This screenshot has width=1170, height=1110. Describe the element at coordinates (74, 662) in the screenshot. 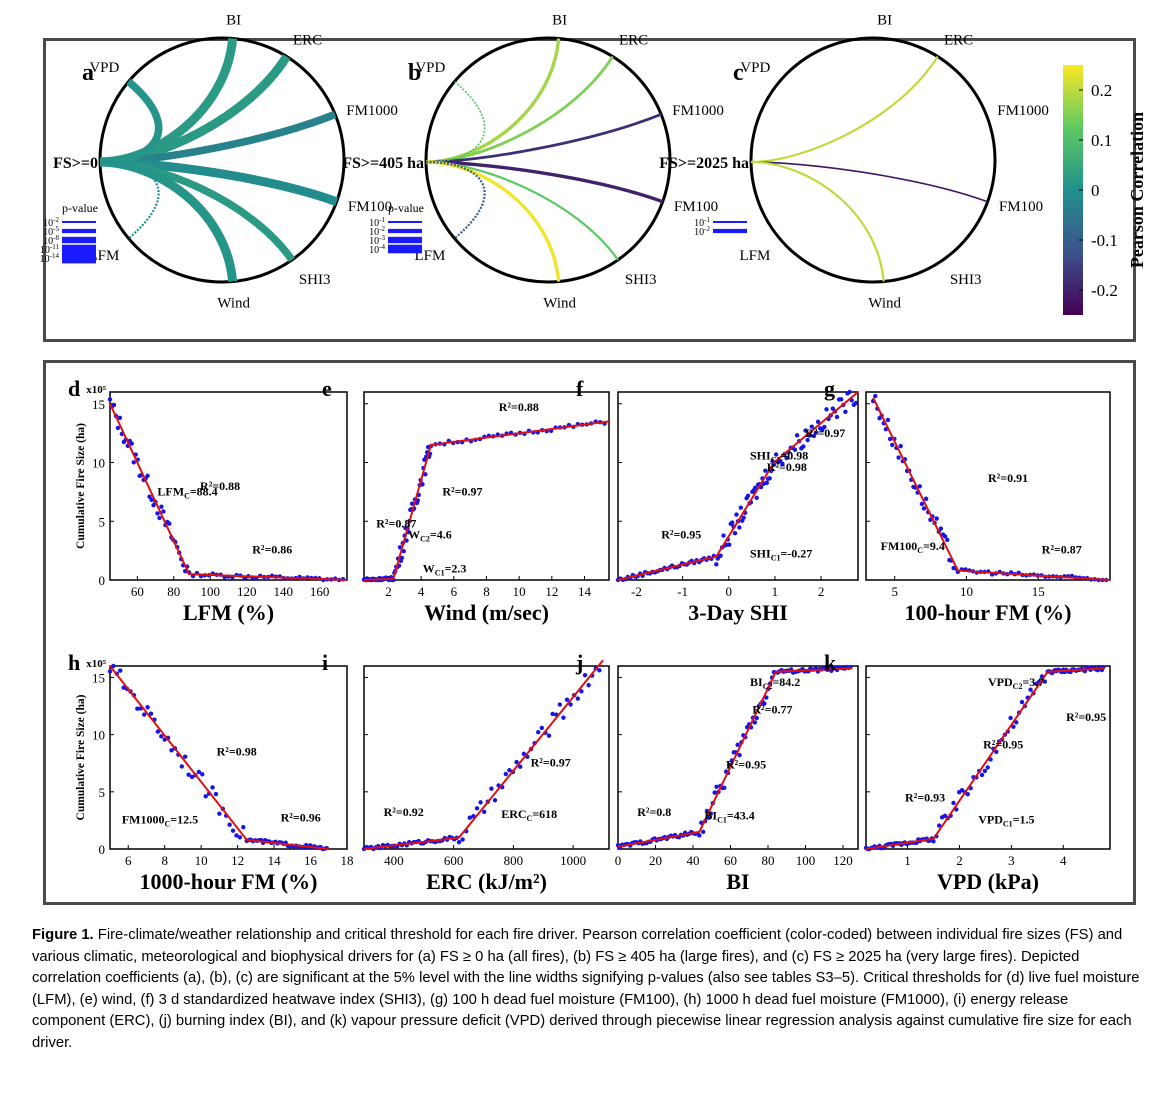

I see `panel-letter: h` at that location.